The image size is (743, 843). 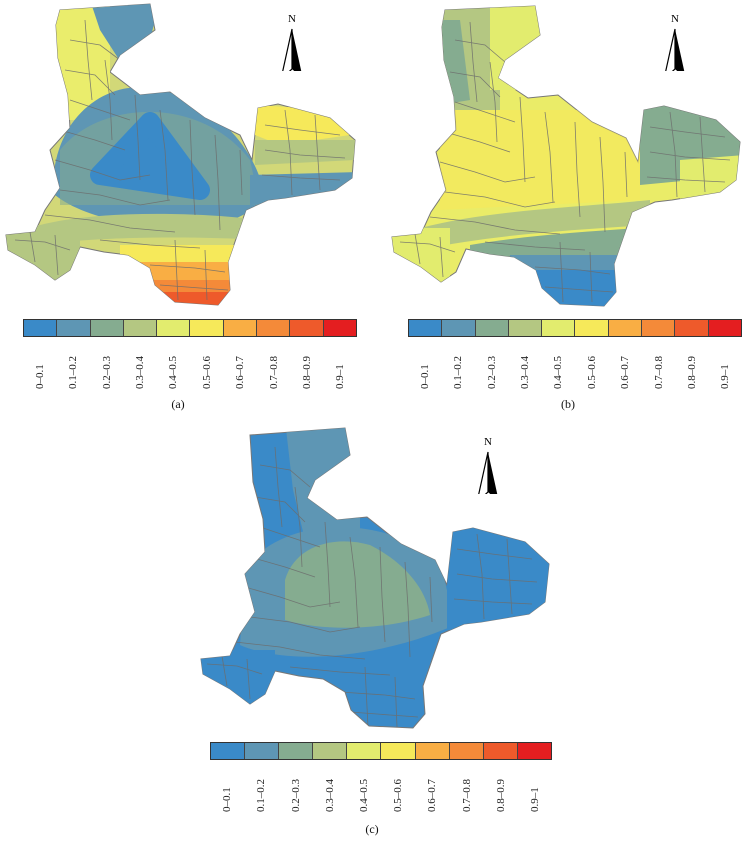 I want to click on zone-a-south-orange, so click(x=190, y=271).